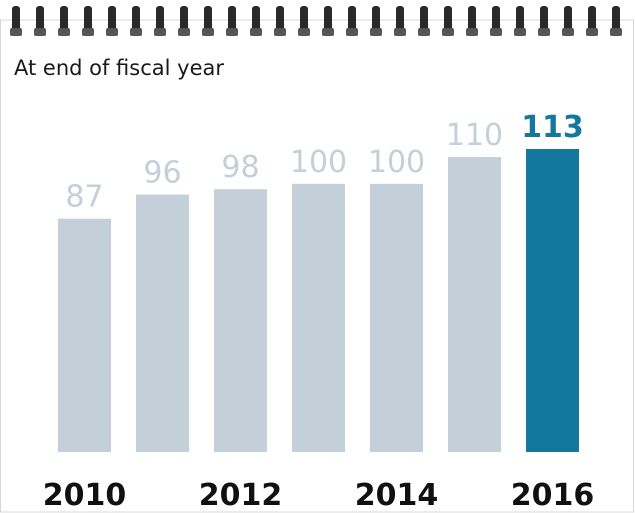 This screenshot has height=513, width=635. I want to click on x-tick-label: 2012, so click(241, 495).